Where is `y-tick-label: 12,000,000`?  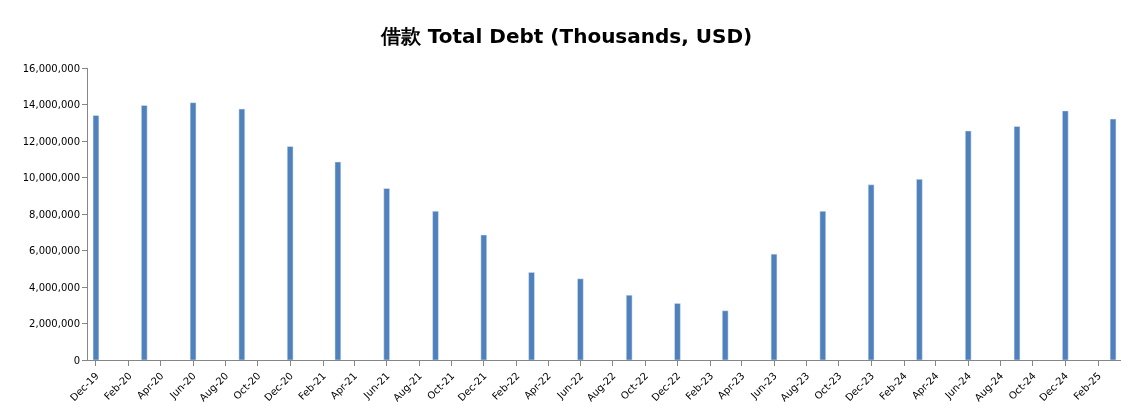 y-tick-label: 12,000,000 is located at coordinates (51, 141).